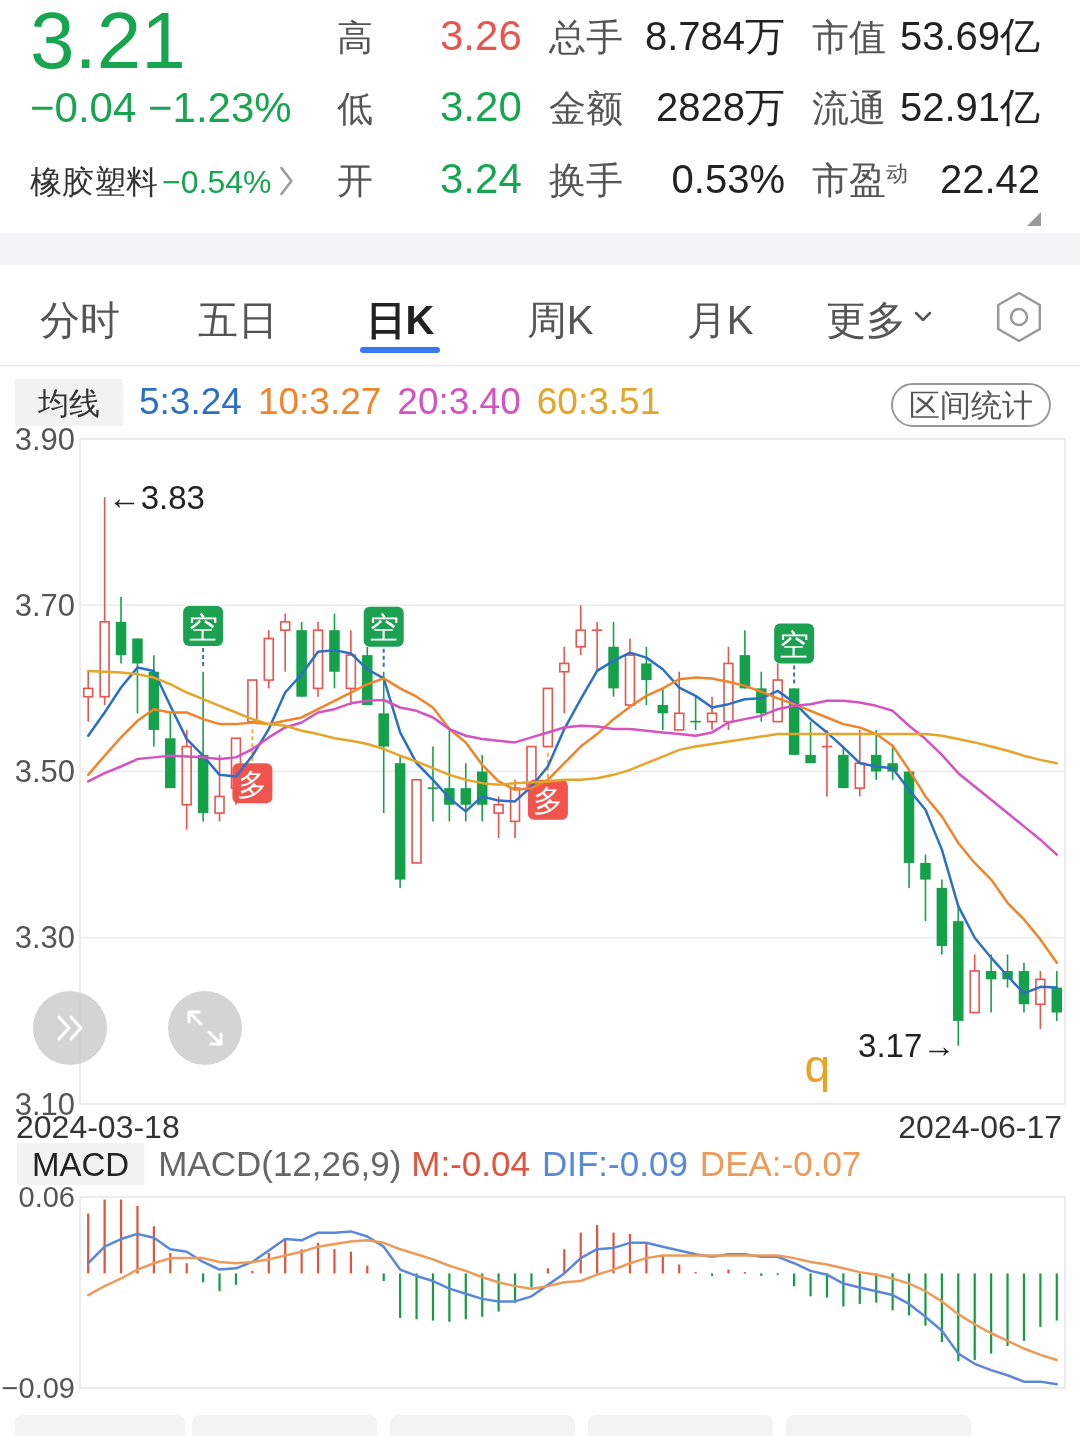 The height and width of the screenshot is (1436, 1080). What do you see at coordinates (355, 37) in the screenshot?
I see `text: 高` at bounding box center [355, 37].